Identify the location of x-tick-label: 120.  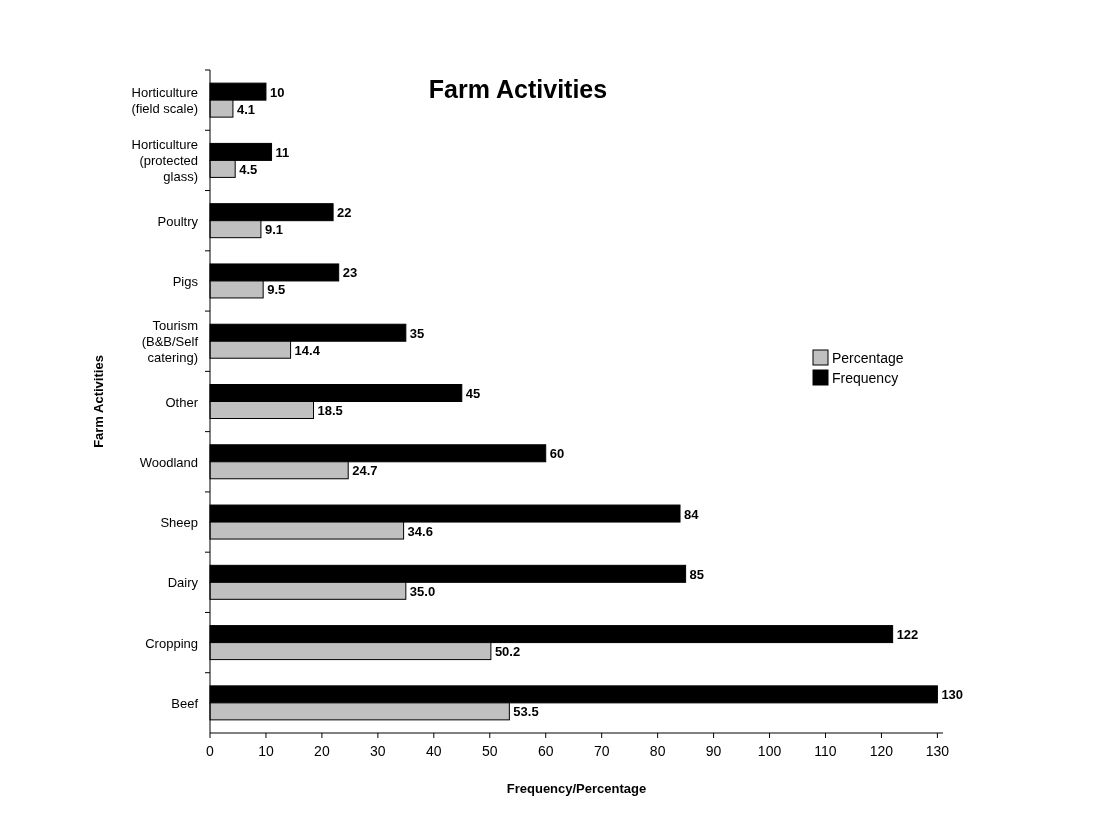
(881, 751).